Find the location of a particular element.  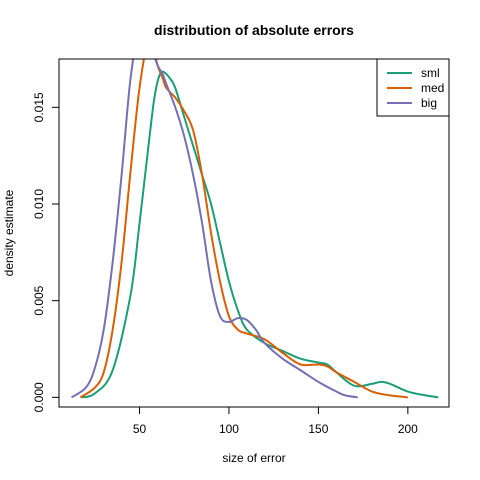

x-axis-label: size of error is located at coordinates (253, 458).